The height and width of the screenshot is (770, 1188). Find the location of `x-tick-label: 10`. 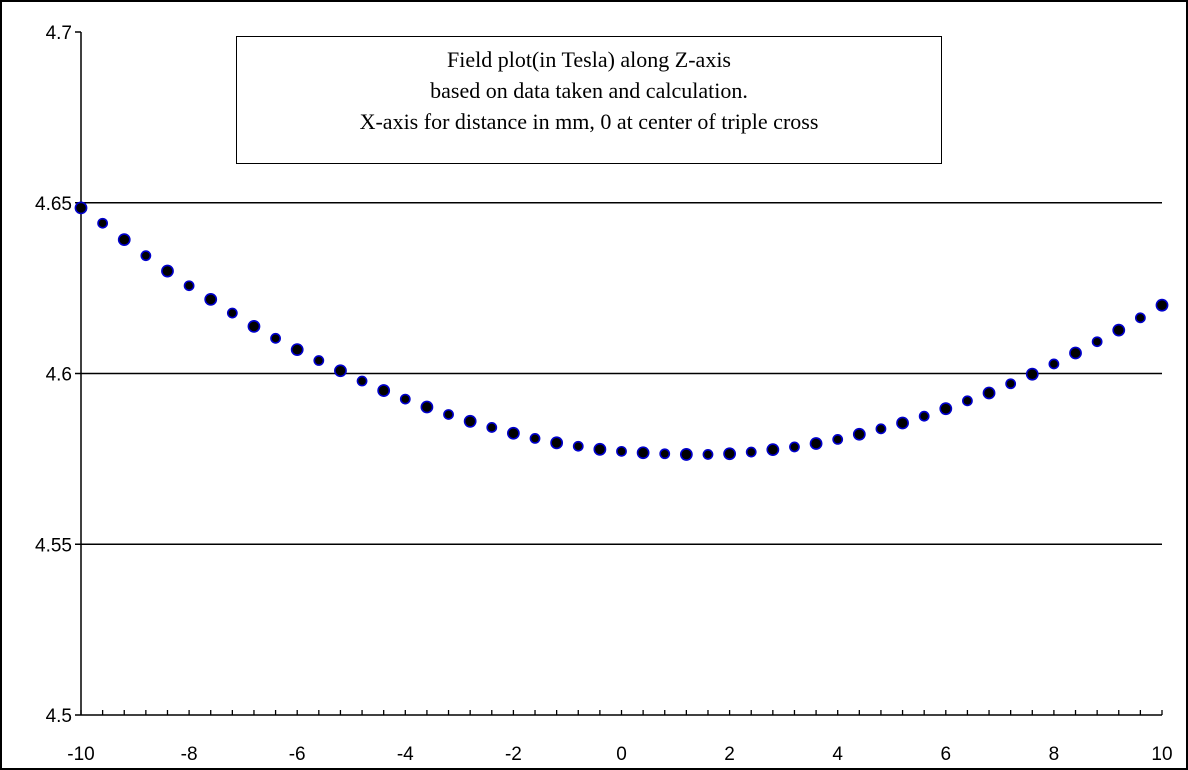

x-tick-label: 10 is located at coordinates (1161, 754).